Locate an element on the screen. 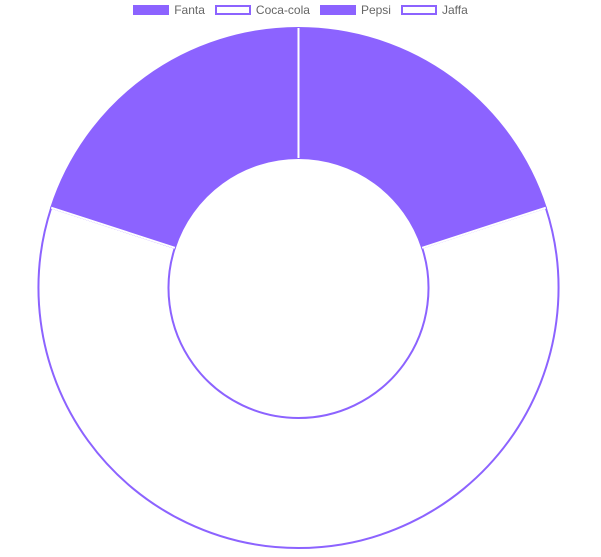 This screenshot has width=601, height=557. legend-item-fanta: Fanta is located at coordinates (169, 10).